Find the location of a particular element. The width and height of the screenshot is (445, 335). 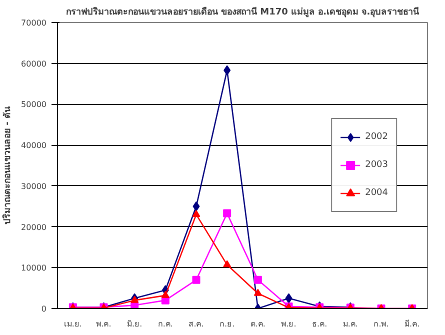

y-tick-label: 0 is located at coordinates (44, 309).